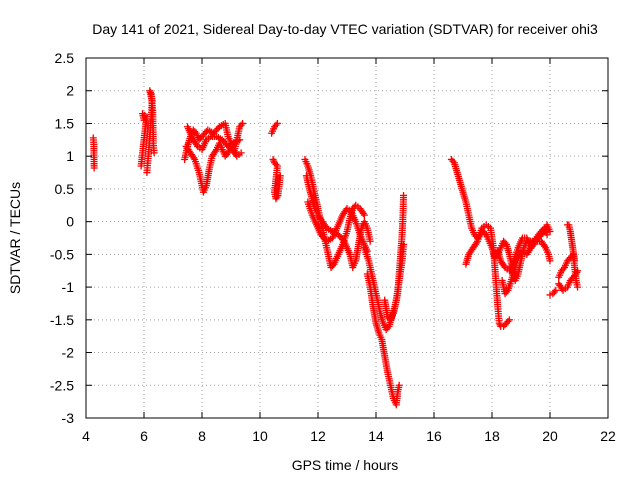  Describe the element at coordinates (70, 156) in the screenshot. I see `y-tick-label: 1` at that location.